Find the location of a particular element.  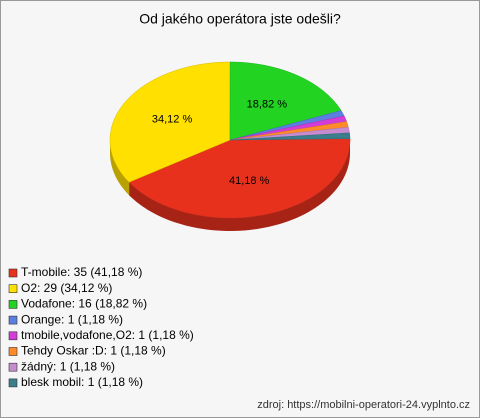

legend-label: Tehdy Oskar :D: 1 (1,18 %) is located at coordinates (93, 351).